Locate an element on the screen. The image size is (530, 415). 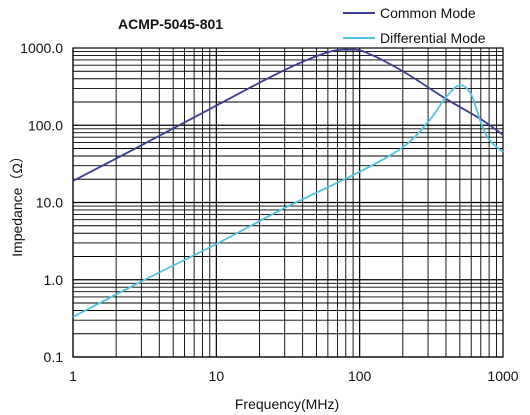
x-axis-label: Frequency(MHz) is located at coordinates (287, 404).